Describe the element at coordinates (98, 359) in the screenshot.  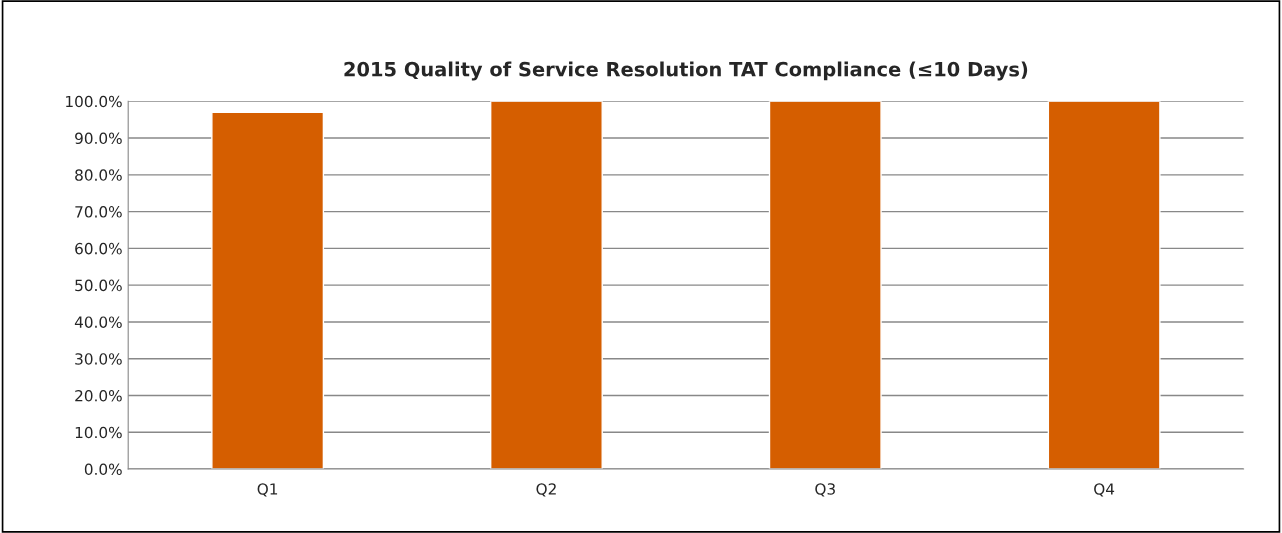
I see `y-tick-label: 30.0%` at that location.